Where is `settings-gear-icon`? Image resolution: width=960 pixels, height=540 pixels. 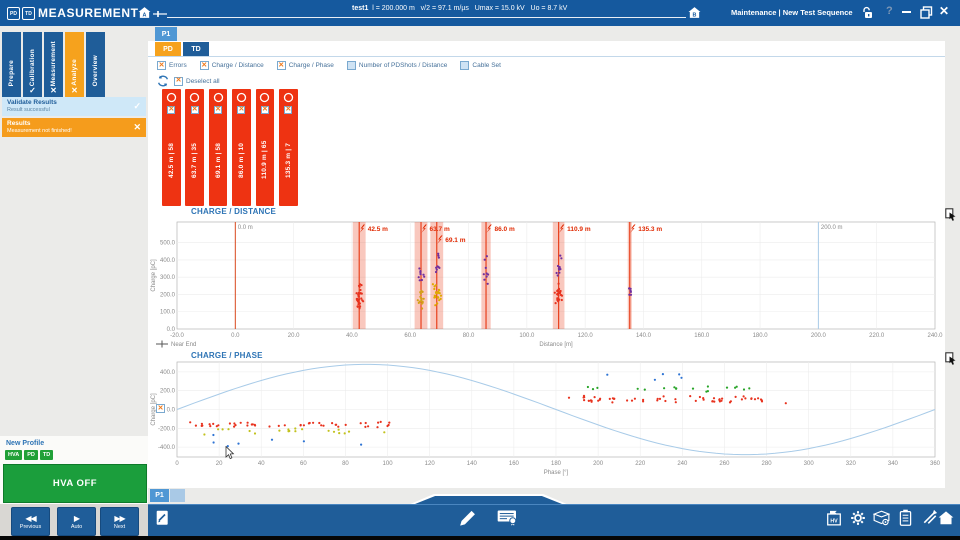 settings-gear-icon is located at coordinates (858, 518).